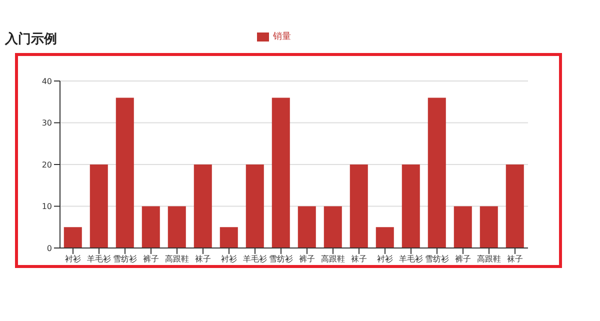 This screenshot has width=600, height=321. Describe the element at coordinates (47, 165) in the screenshot. I see `y-tick-label: 20` at that location.